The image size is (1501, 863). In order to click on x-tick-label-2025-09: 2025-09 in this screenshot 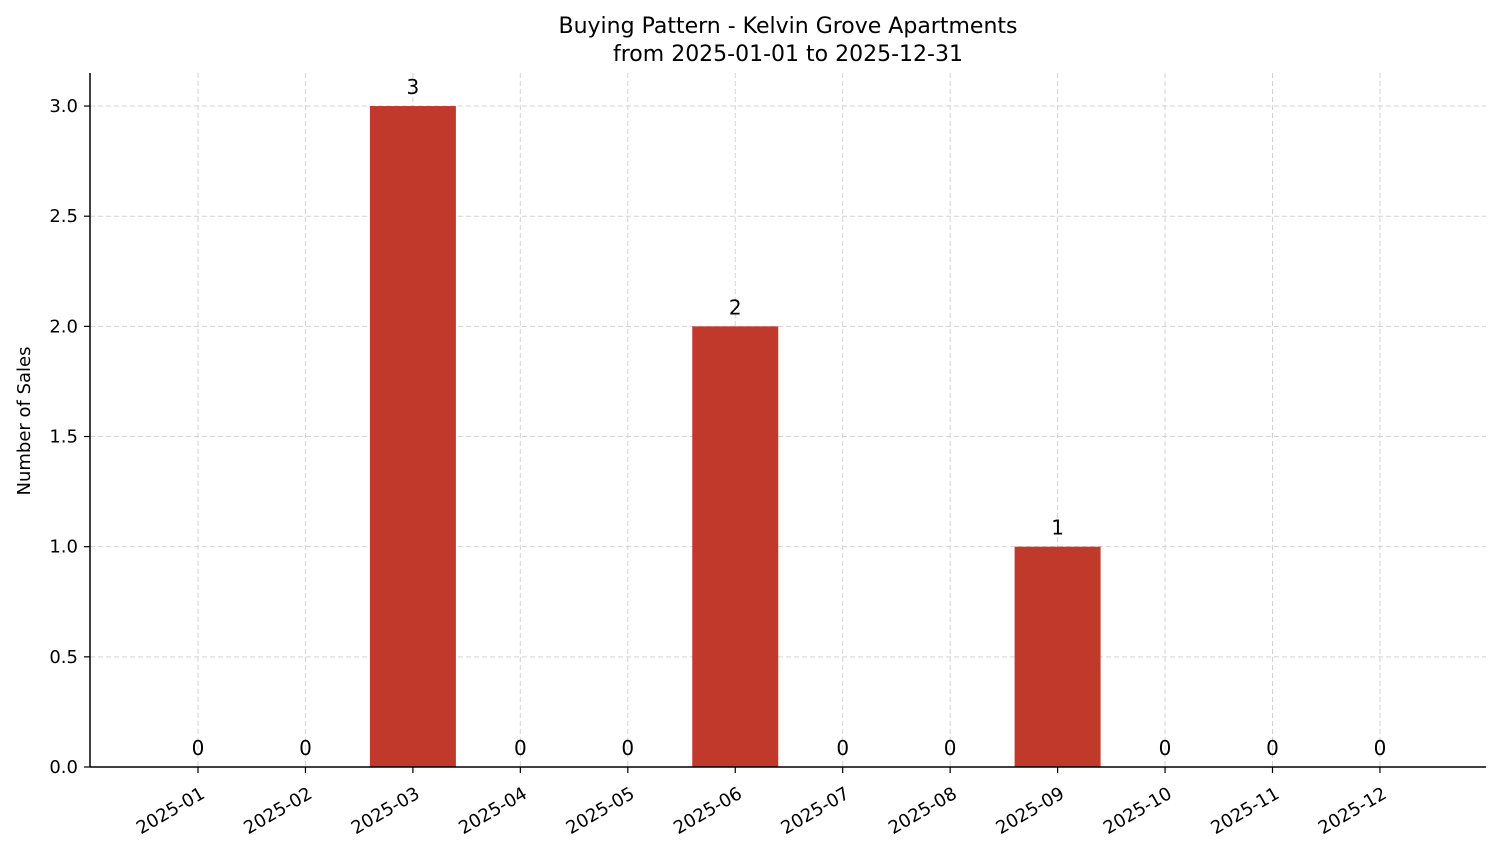, I will do `click(1030, 811)`.